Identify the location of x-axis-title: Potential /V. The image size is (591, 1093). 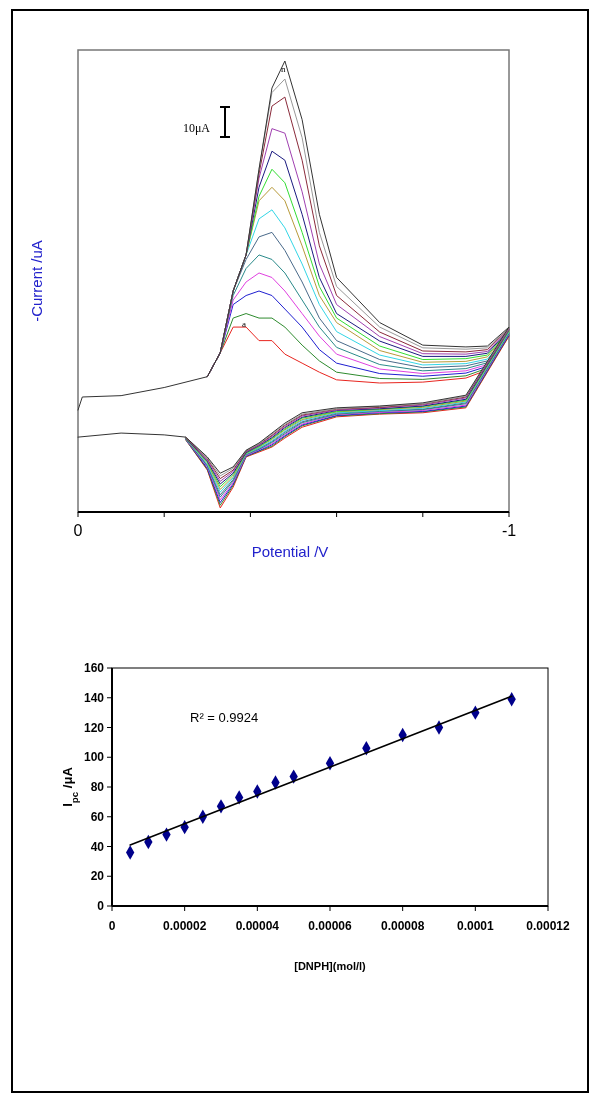
(290, 551).